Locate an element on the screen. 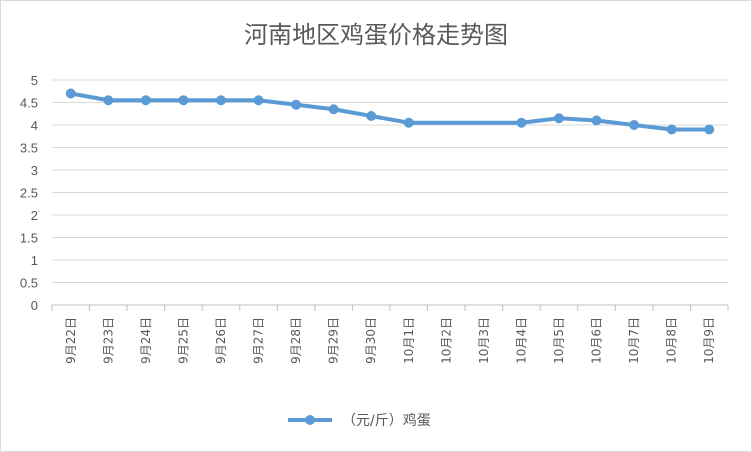  y-tick-label: 5 is located at coordinates (34, 80).